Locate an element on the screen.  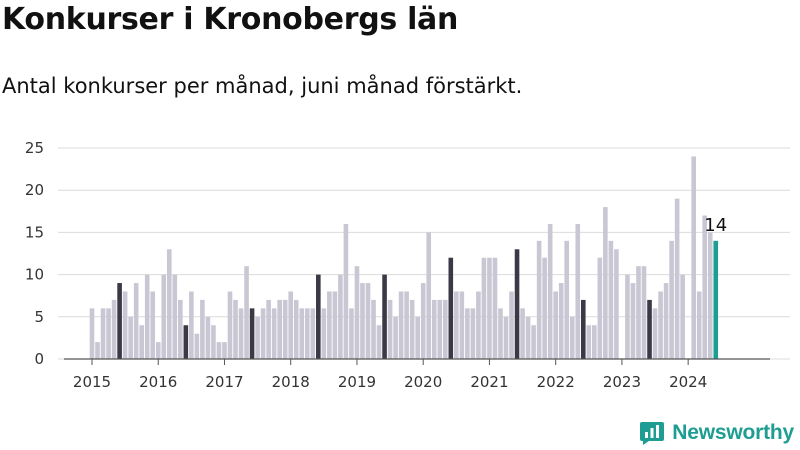
x-axis: 2015 2016 2017 2018 2019 2020 2021 2022 2023 2024 is located at coordinates (417, 374).